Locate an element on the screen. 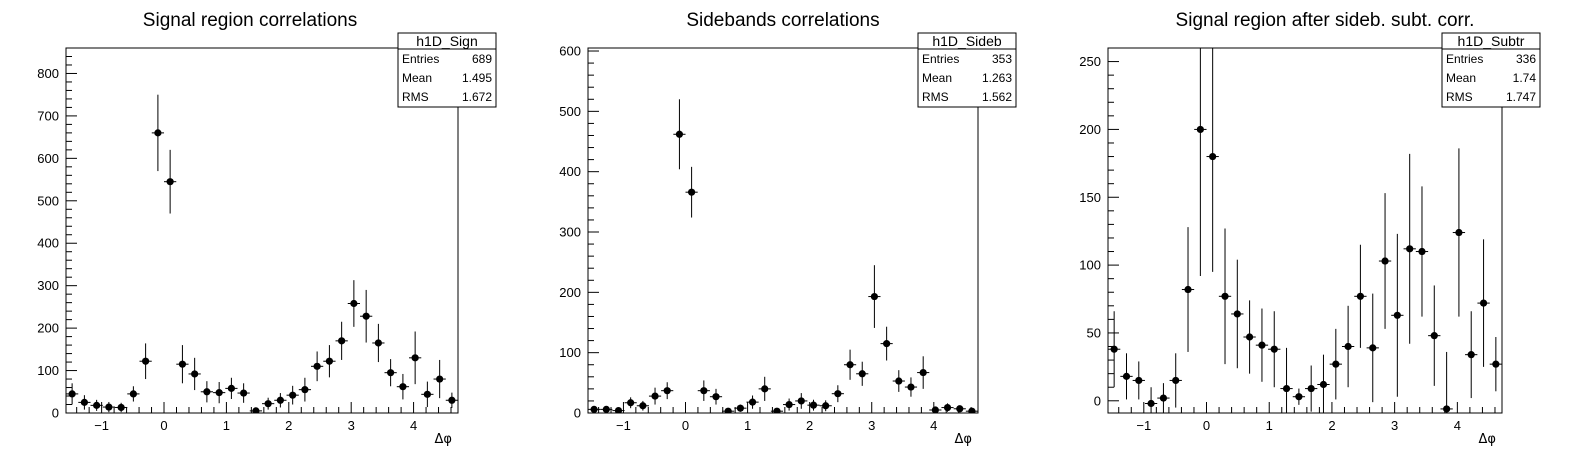 Image resolution: width=1596 pixels, height=472 pixels. stats-value: 689 is located at coordinates (482, 59).